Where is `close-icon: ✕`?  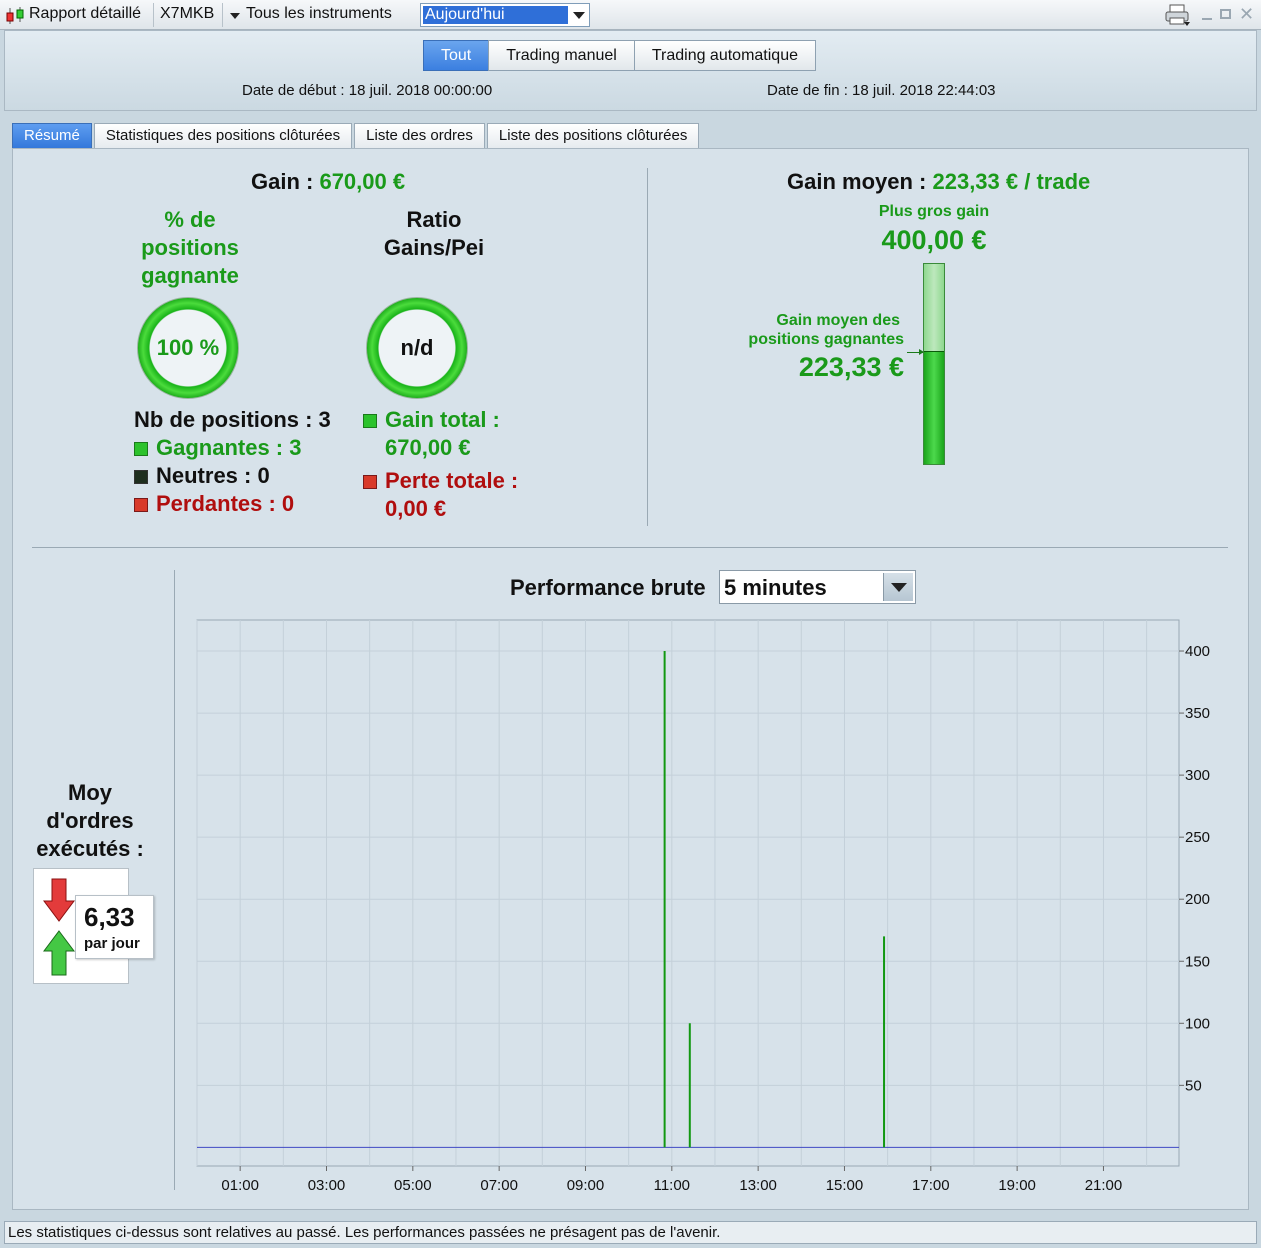
close-icon: ✕ is located at coordinates (1247, 14).